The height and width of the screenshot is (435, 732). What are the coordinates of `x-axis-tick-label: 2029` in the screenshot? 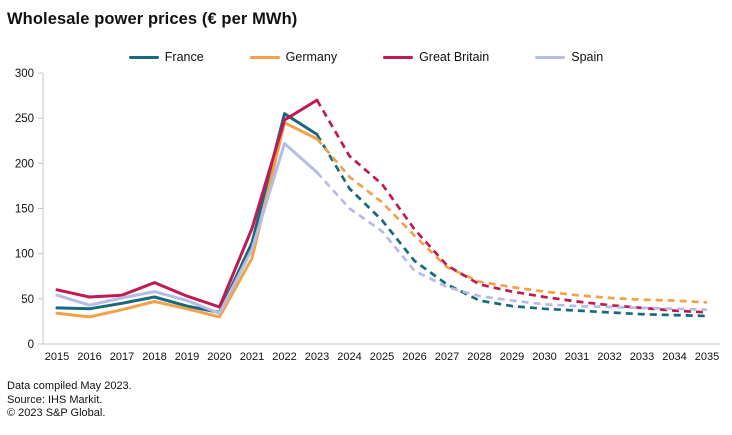 It's located at (512, 357).